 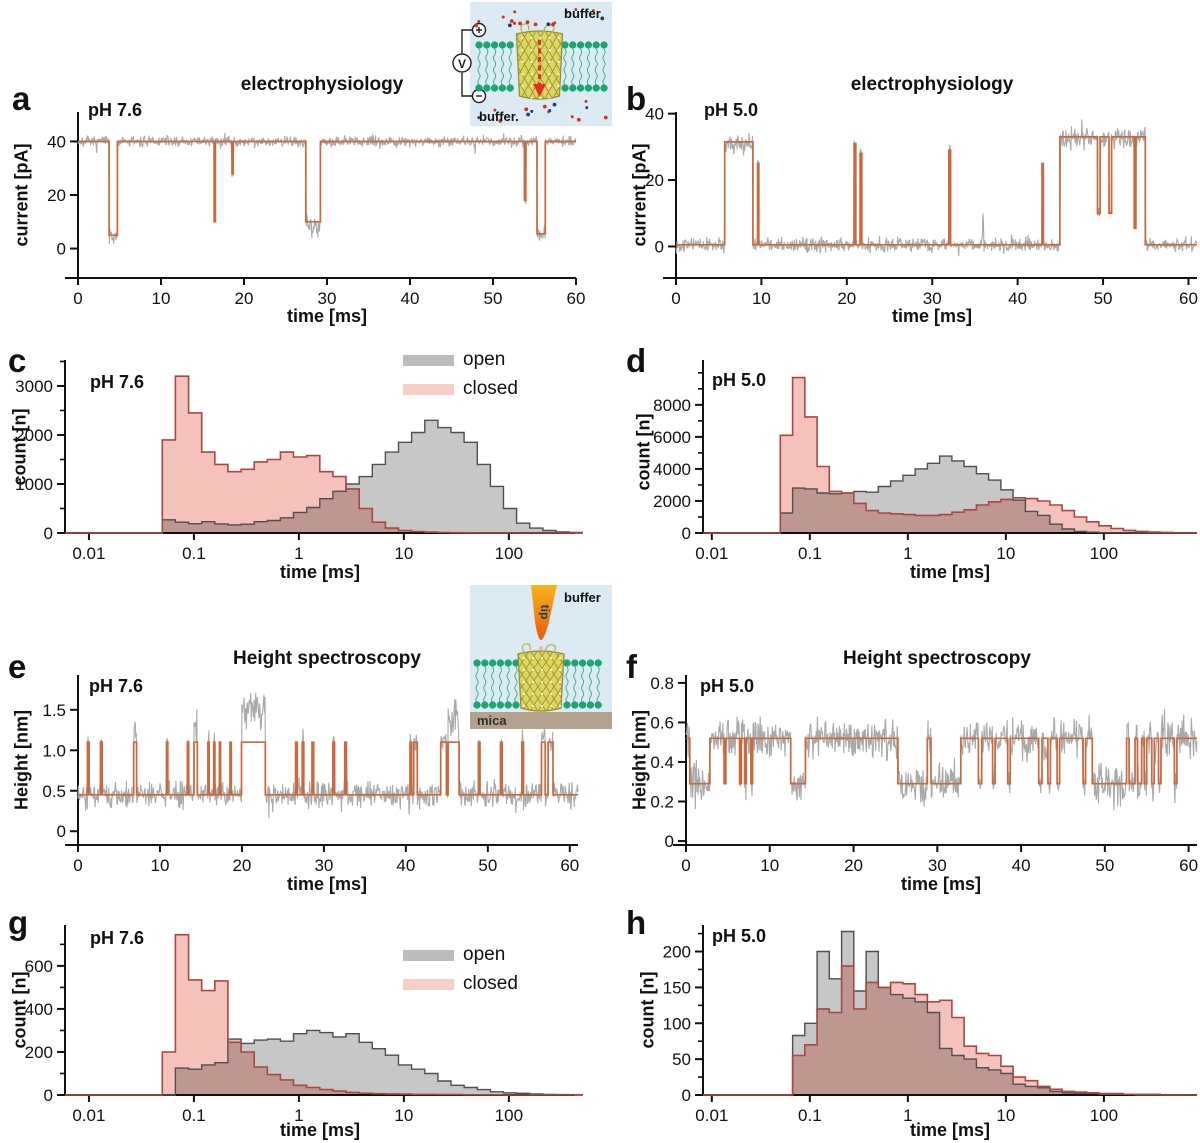 I want to click on panel-a-letter: a, so click(x=21, y=98).